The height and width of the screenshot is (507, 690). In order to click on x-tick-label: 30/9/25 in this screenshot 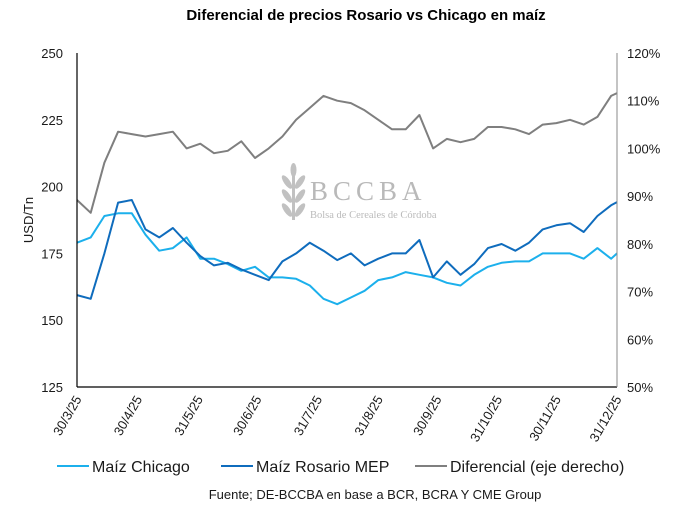, I will do `click(427, 415)`.